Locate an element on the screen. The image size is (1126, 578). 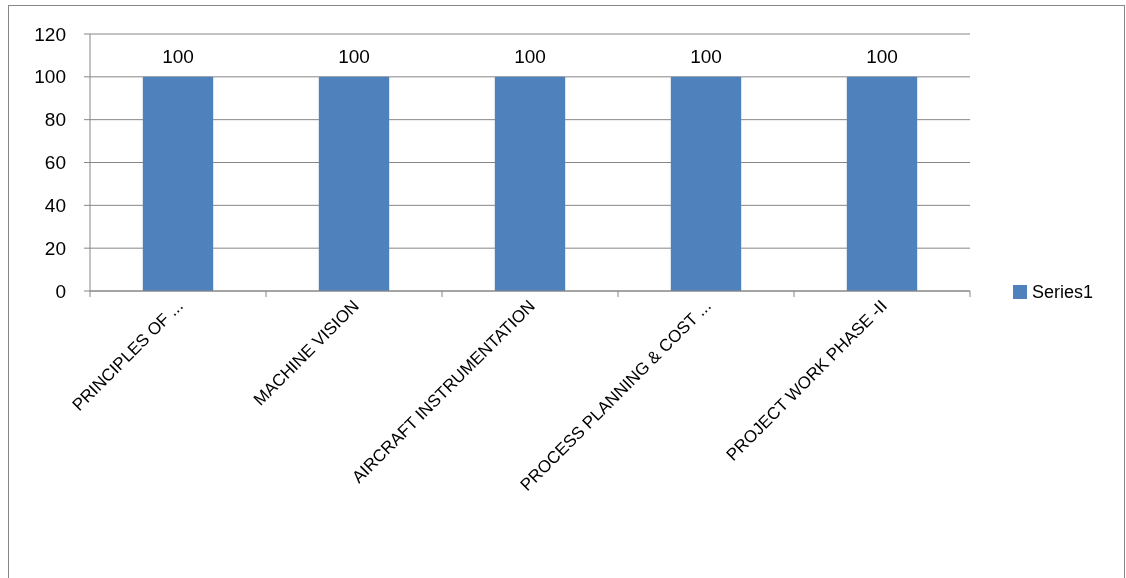
y-tick-label: 20 is located at coordinates (55, 248).